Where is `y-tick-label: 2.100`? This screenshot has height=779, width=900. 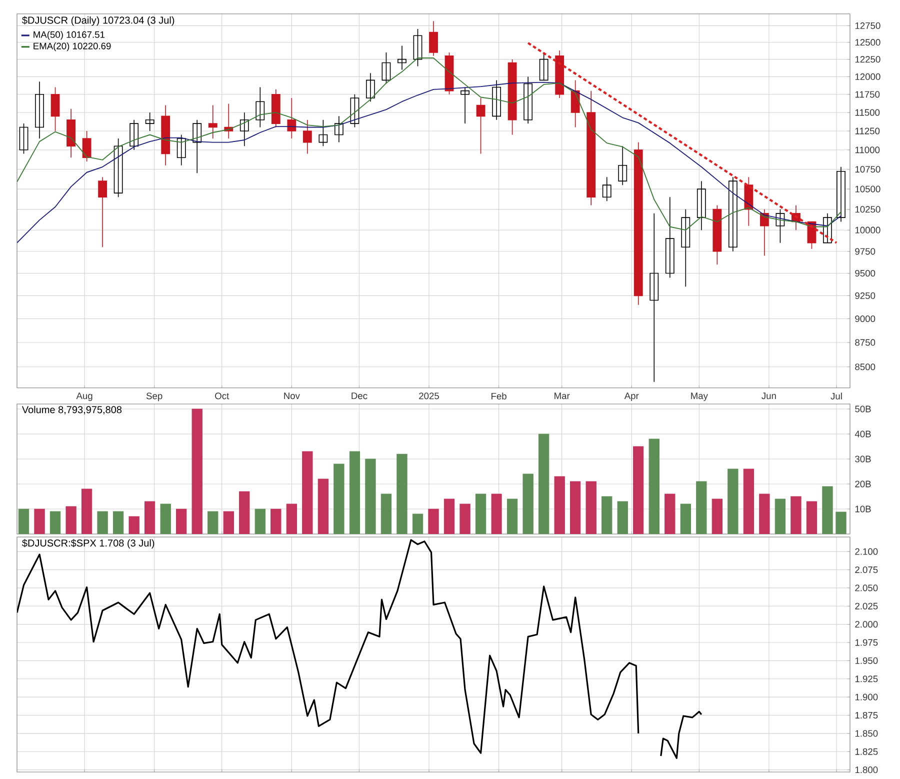
y-tick-label: 2.100 is located at coordinates (866, 551).